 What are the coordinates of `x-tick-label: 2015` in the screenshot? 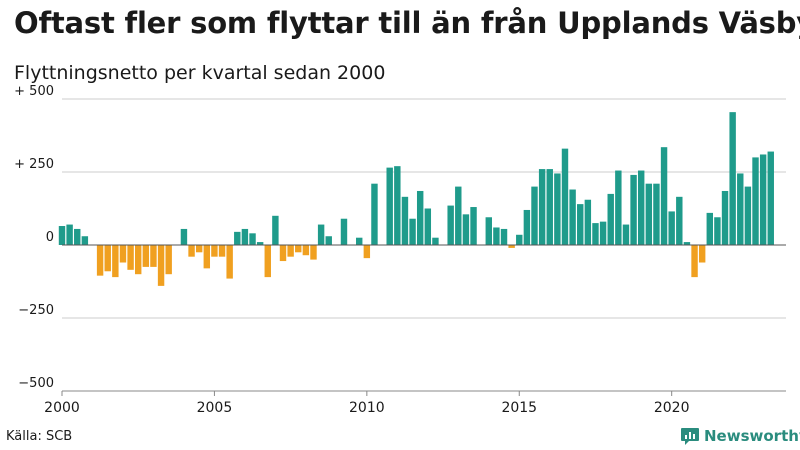 It's located at (519, 408).